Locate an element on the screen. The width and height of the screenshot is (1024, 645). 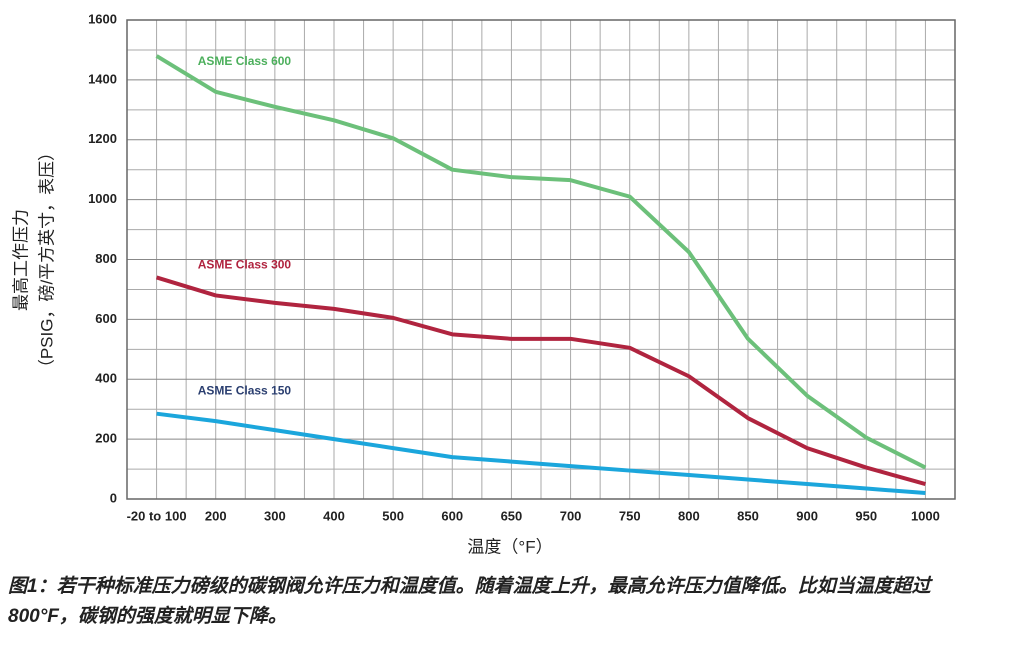
y-tick-label: 0 is located at coordinates (113, 497).